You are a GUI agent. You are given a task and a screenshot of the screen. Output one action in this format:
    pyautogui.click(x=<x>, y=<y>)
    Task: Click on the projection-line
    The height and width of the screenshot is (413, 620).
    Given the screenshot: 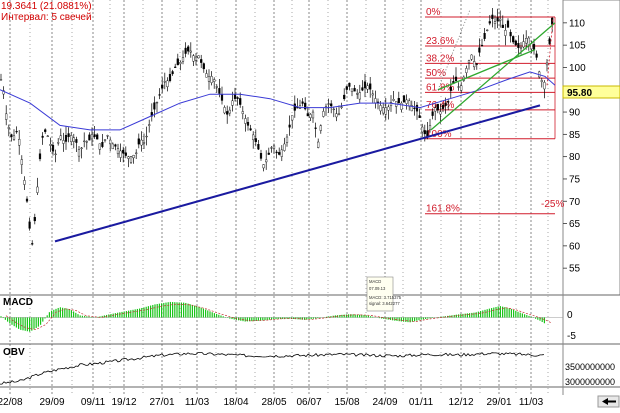 What is the action you would take?
    pyautogui.click(x=550, y=52)
    